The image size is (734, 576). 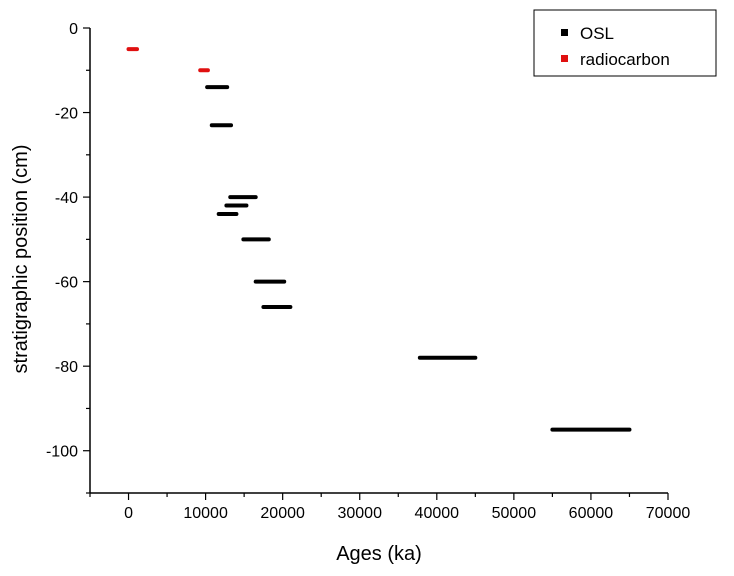 I want to click on legend-label-radiocarbon: radiocarbon, so click(x=625, y=59).